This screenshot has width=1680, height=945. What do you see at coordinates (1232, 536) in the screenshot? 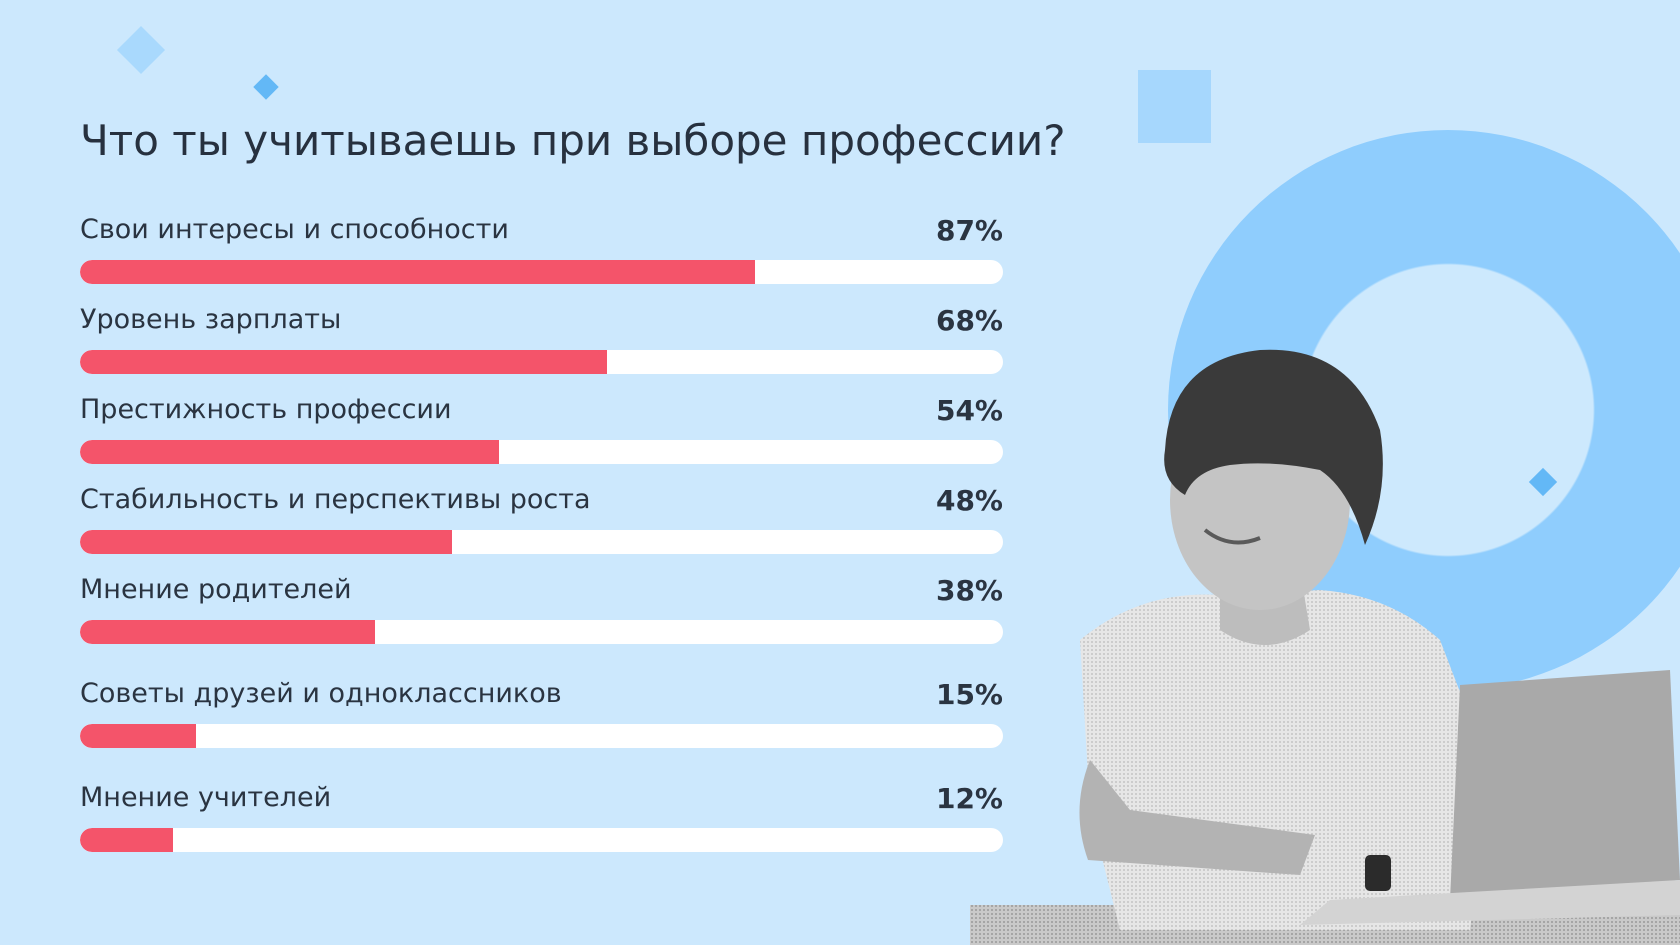
I see `smile` at bounding box center [1232, 536].